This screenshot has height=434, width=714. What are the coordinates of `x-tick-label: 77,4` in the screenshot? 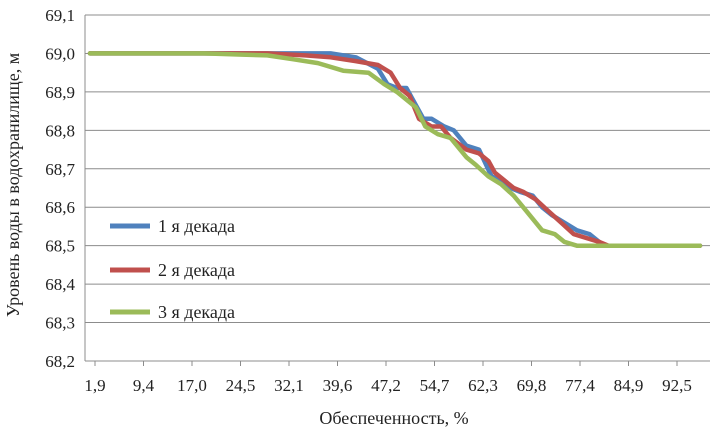 It's located at (580, 385).